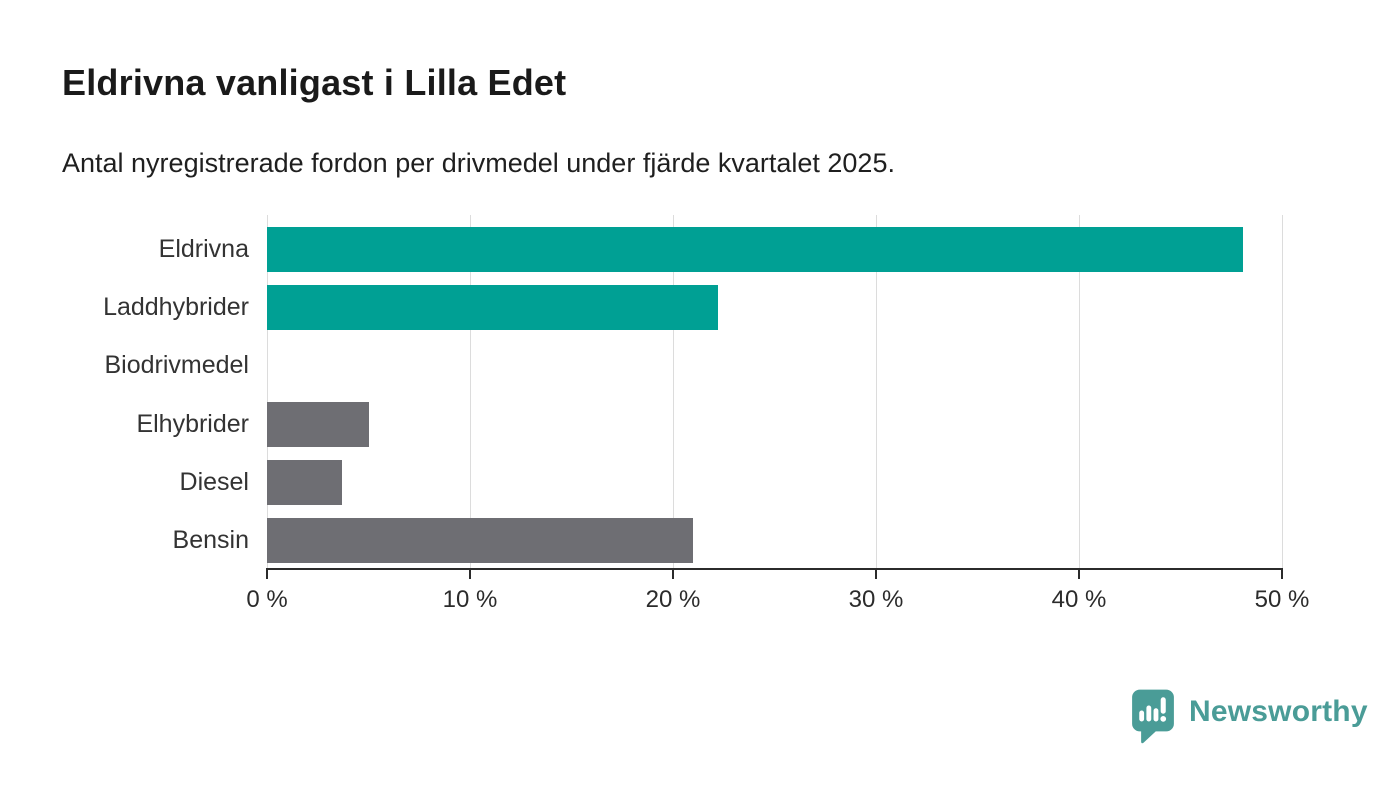 Image resolution: width=1400 pixels, height=793 pixels. Describe the element at coordinates (660, 424) in the screenshot. I see `bar-row: Elhybrider` at that location.